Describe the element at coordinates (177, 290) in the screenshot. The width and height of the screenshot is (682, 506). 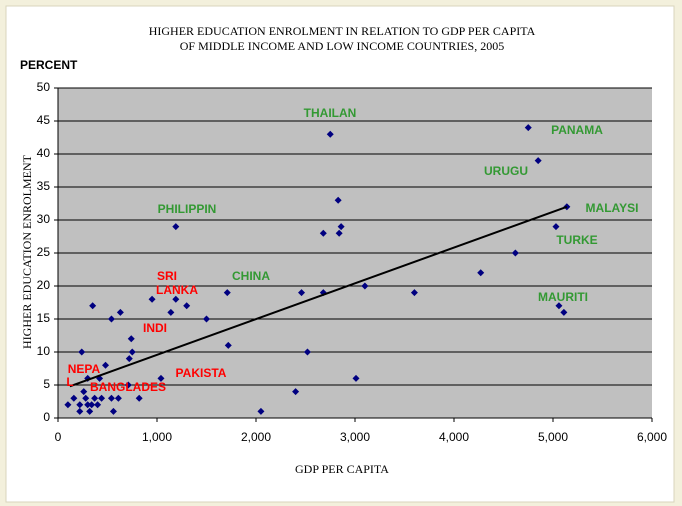
I see `annotation: LANKA` at that location.